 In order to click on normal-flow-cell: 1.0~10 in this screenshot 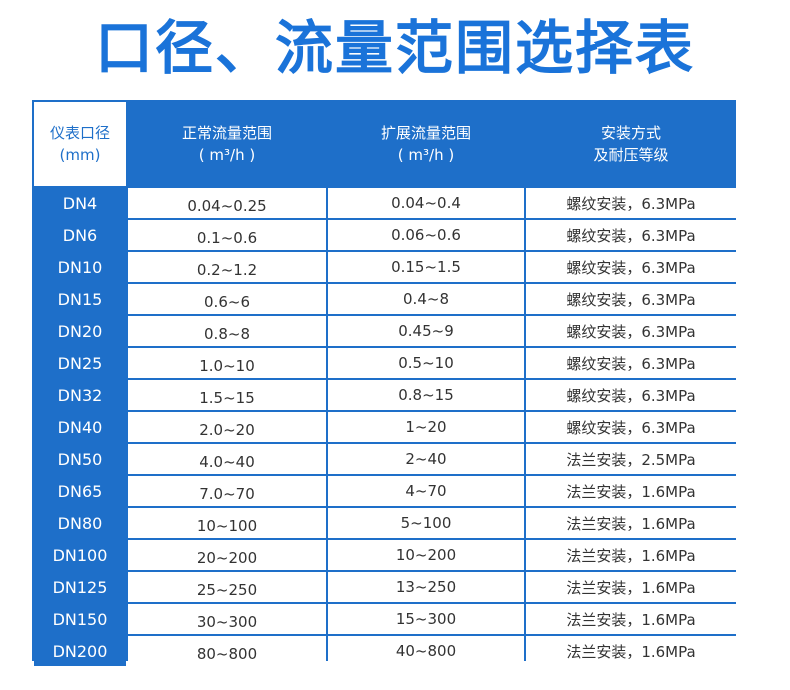, I will do `click(227, 363)`.